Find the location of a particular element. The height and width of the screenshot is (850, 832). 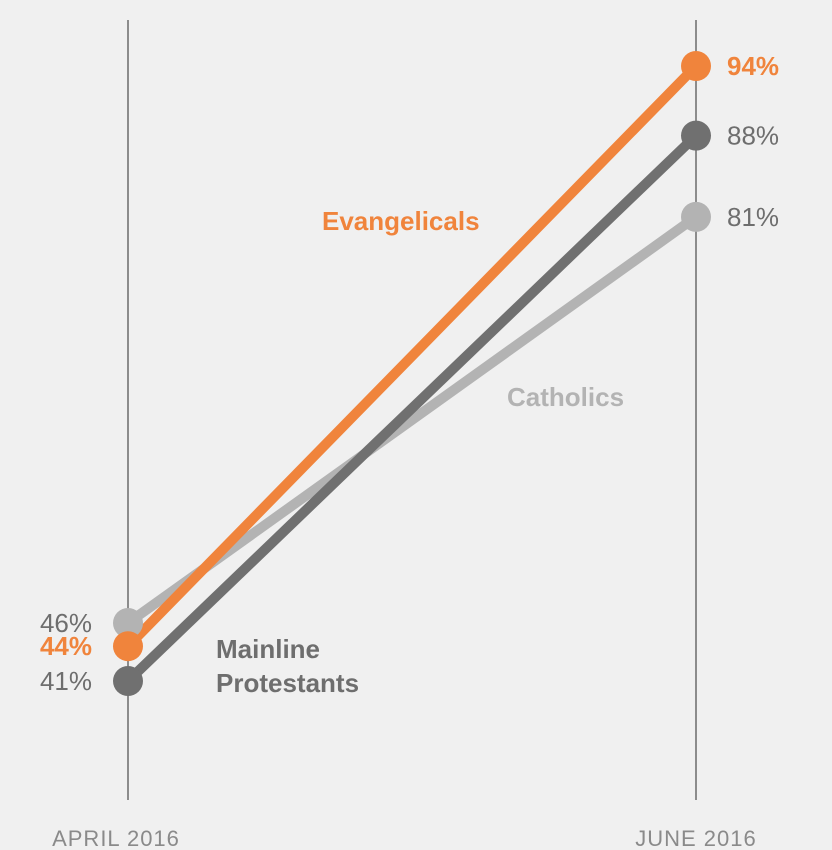

data-point-catholics-april is located at coordinates (128, 622).